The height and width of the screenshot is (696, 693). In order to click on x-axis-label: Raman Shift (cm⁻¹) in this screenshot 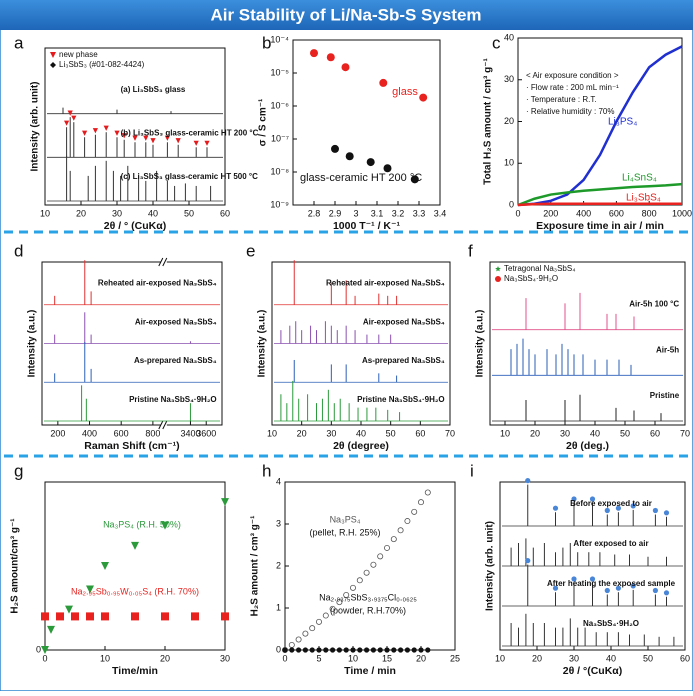, I will do `click(131, 446)`.